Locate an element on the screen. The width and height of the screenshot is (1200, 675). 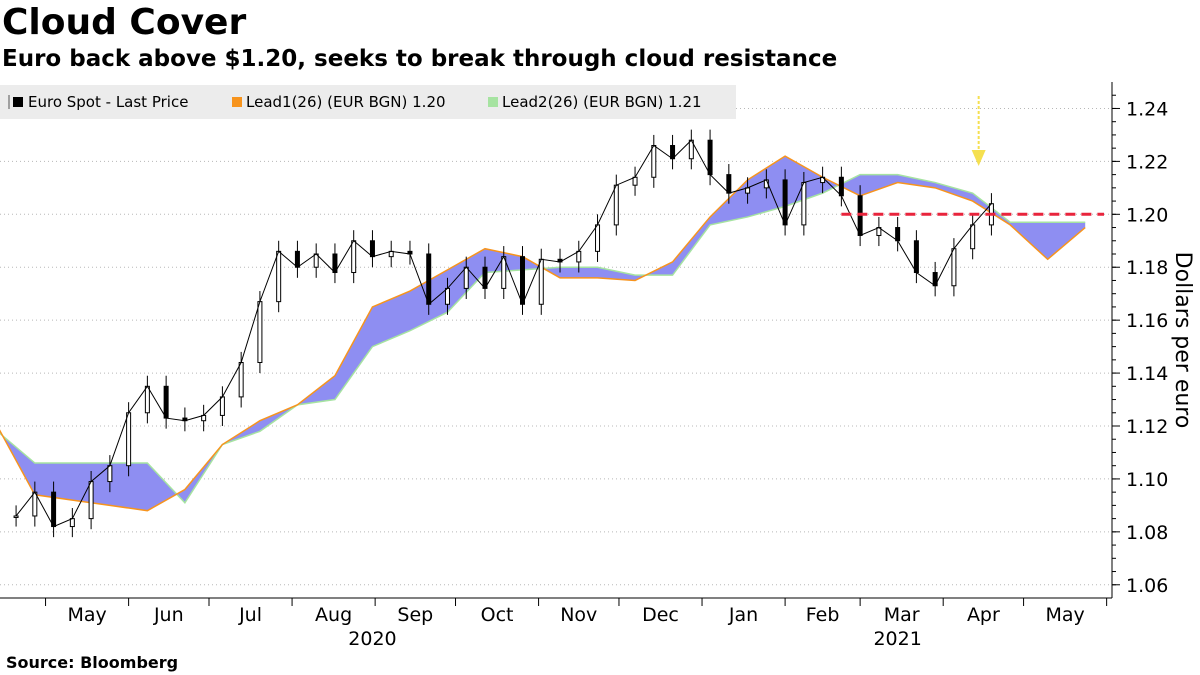
y-tick-label: 1.14 is located at coordinates (1147, 374).